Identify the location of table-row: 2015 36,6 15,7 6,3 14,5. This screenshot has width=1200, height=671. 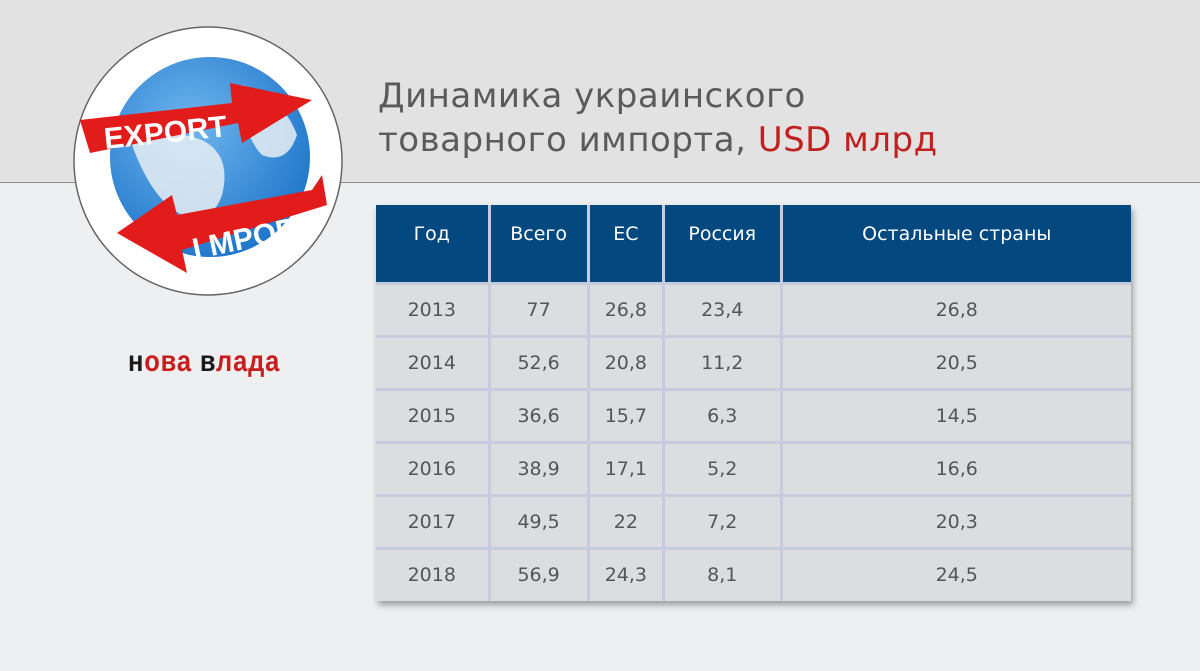
(753, 415).